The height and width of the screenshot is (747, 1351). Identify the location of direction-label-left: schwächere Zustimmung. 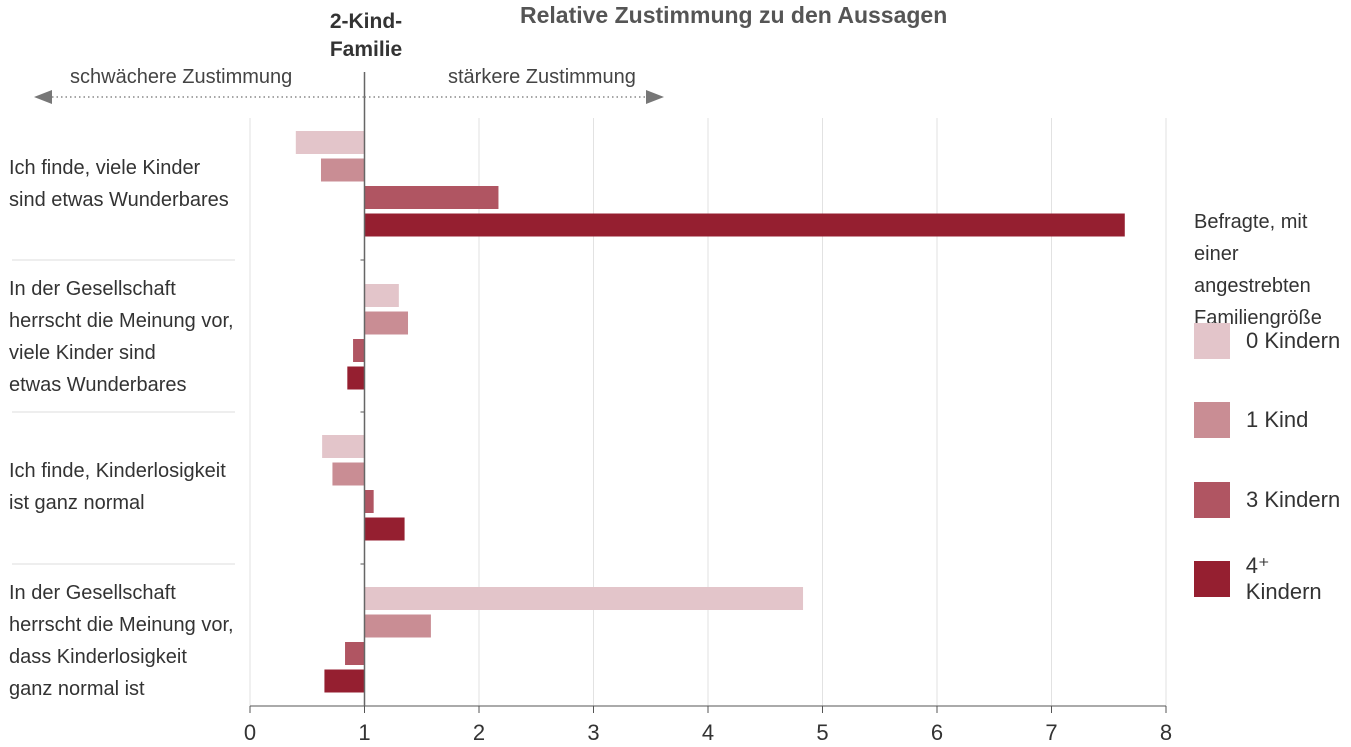
(181, 77).